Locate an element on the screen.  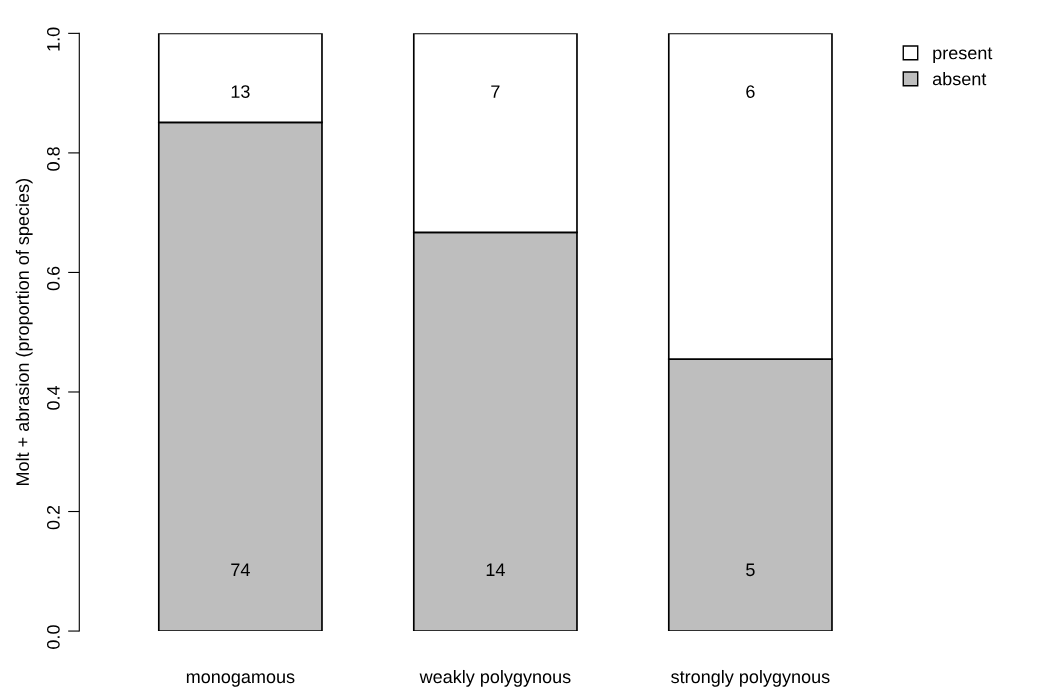
legend-label: present is located at coordinates (963, 55).